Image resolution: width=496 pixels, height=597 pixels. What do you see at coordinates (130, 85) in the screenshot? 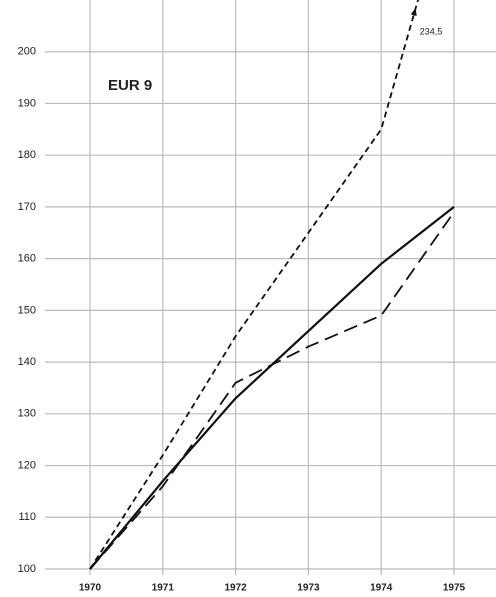
I see `chart-title: EUR 9` at bounding box center [130, 85].